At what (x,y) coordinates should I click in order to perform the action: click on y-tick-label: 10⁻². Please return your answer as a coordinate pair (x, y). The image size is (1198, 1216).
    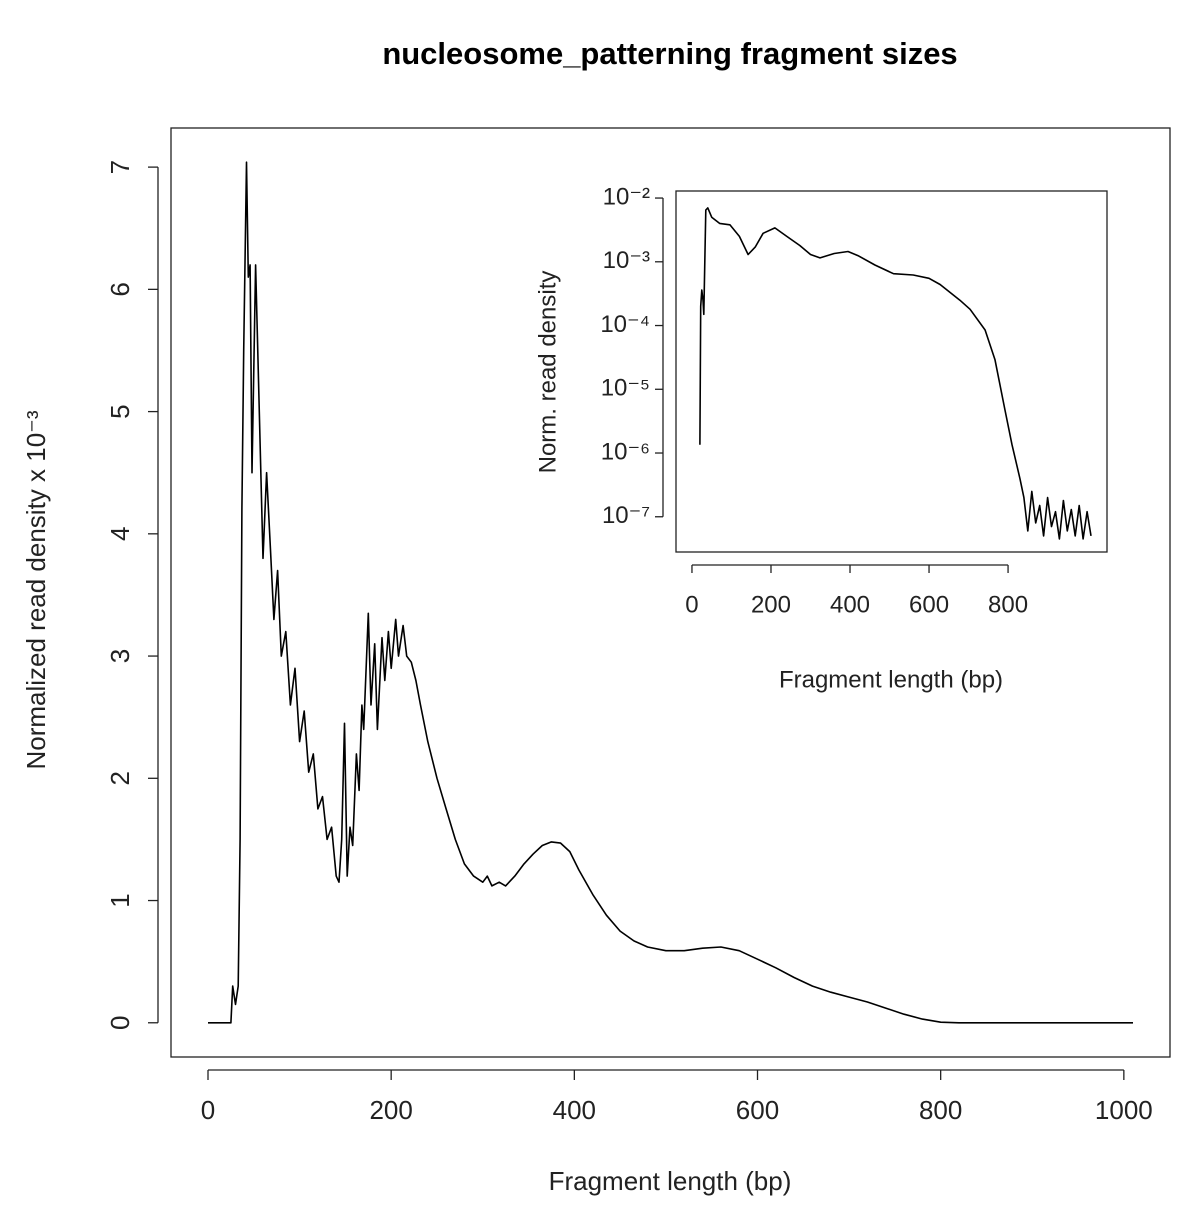
    Looking at the image, I should click on (626, 196).